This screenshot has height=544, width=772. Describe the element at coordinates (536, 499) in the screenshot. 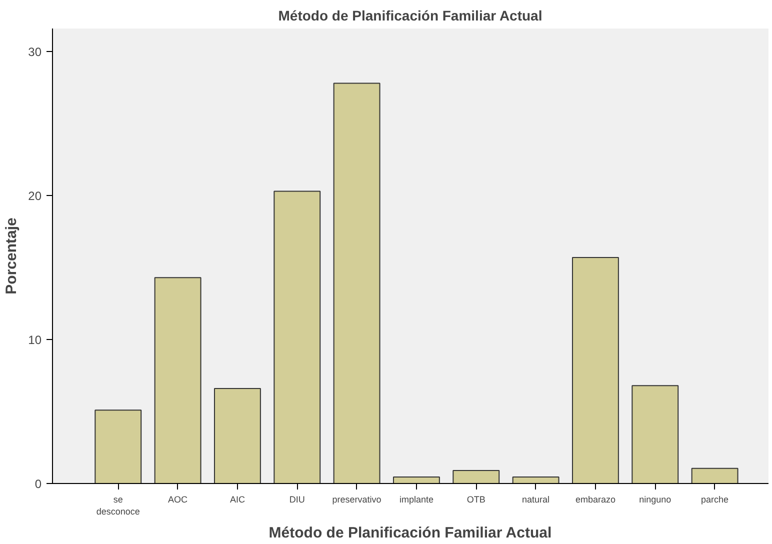

I see `x-tick-label: natural` at that location.